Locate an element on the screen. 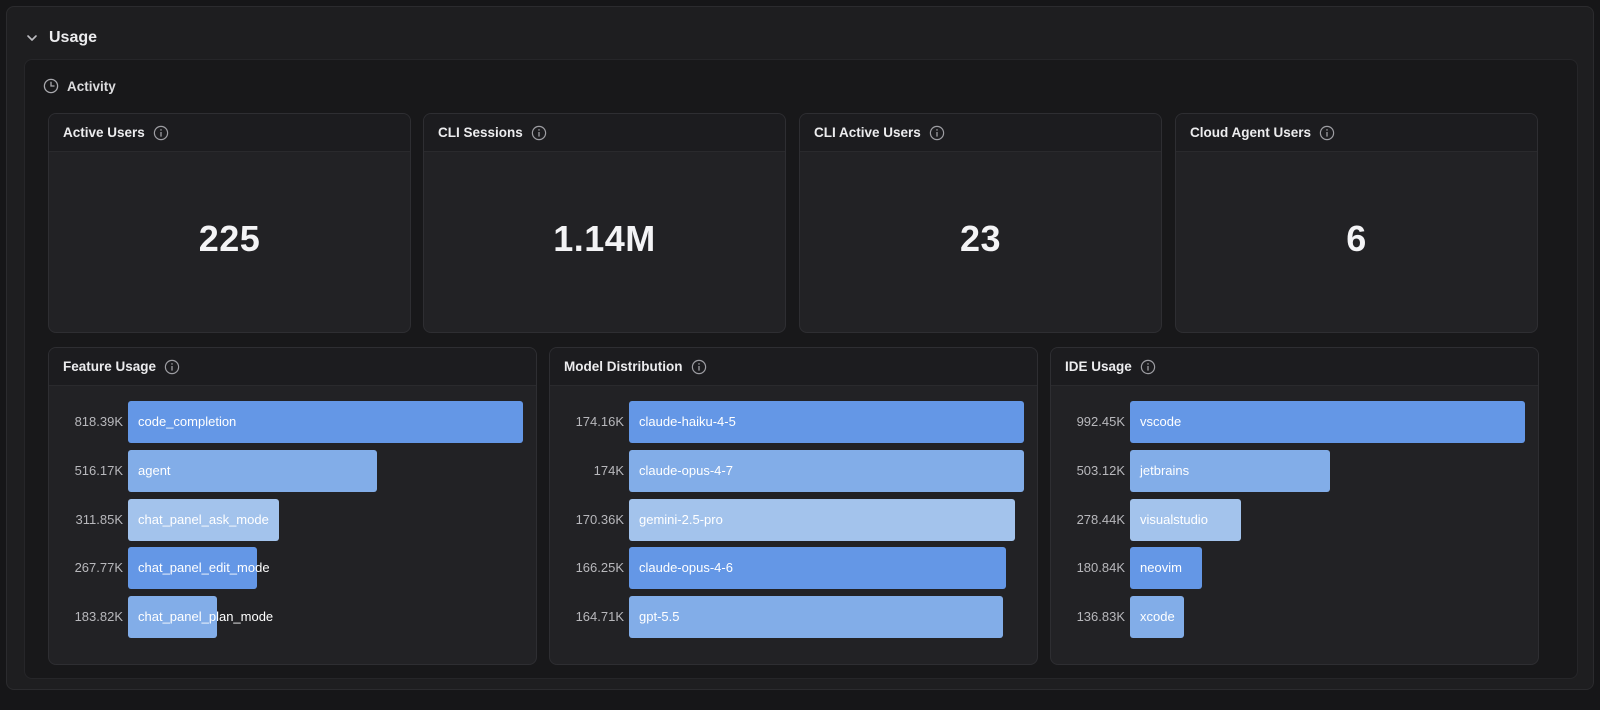 This screenshot has height=710, width=1600. bar-value-label: 183.82K is located at coordinates (98, 616).